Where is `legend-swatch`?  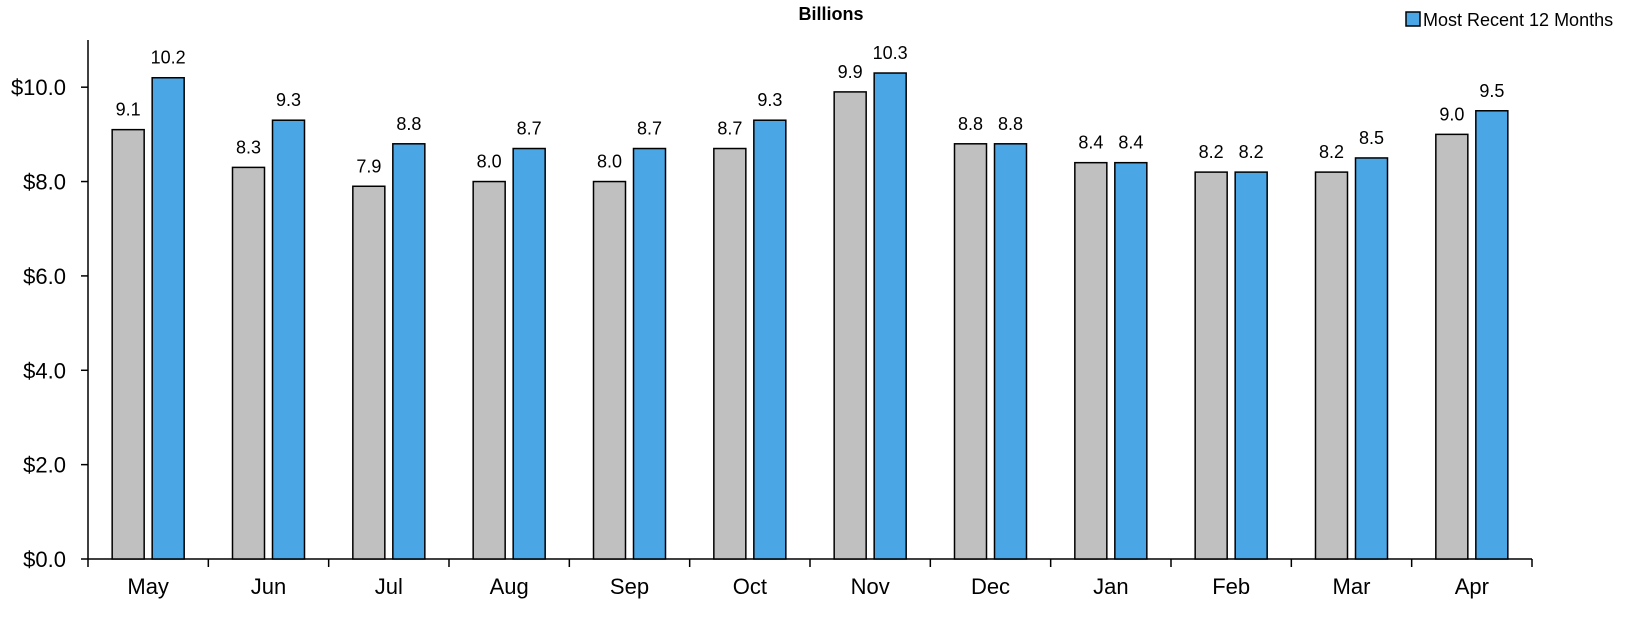 legend-swatch is located at coordinates (1413, 19).